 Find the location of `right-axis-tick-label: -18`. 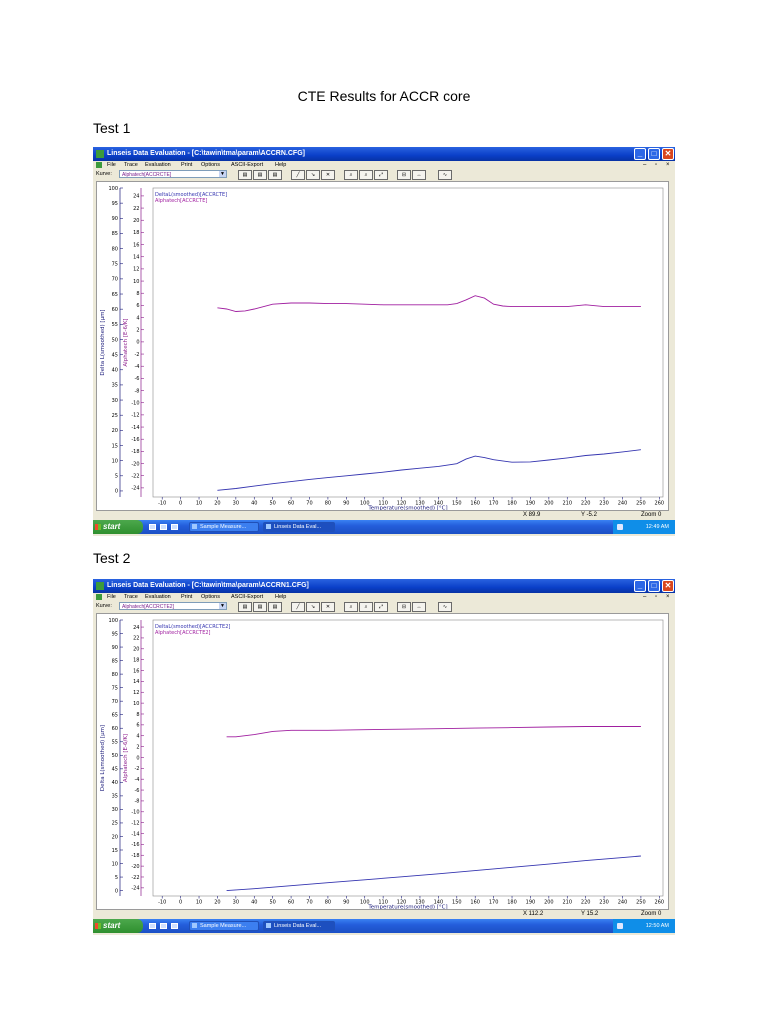

right-axis-tick-label: -18 is located at coordinates (135, 452).